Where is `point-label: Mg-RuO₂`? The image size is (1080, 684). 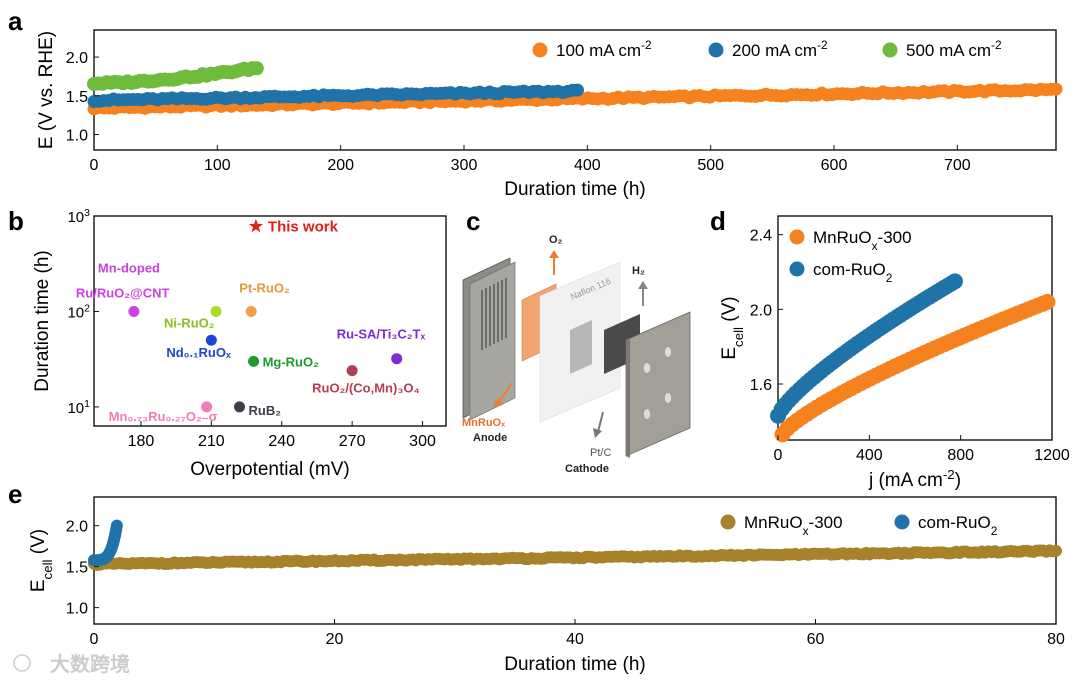 point-label: Mg-RuO₂ is located at coordinates (291, 361).